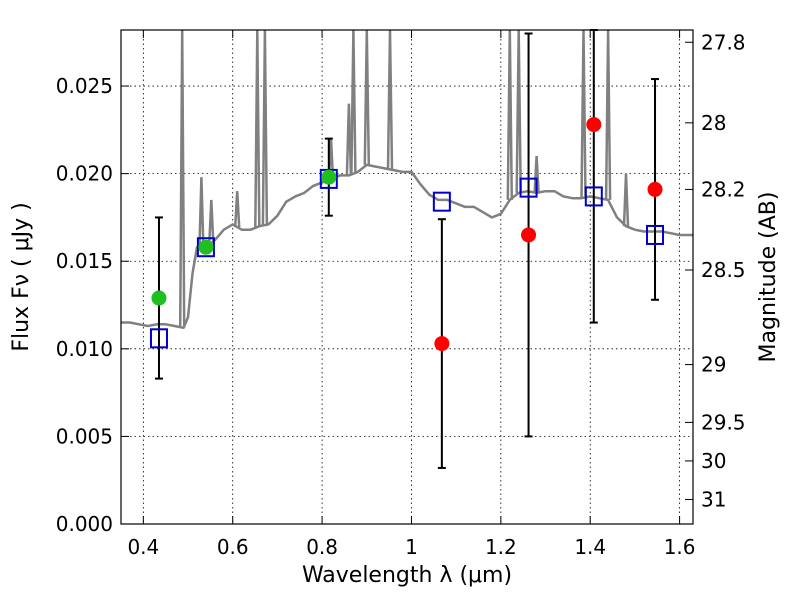  I want to click on y-tick-label: 0.020, so click(84, 174).